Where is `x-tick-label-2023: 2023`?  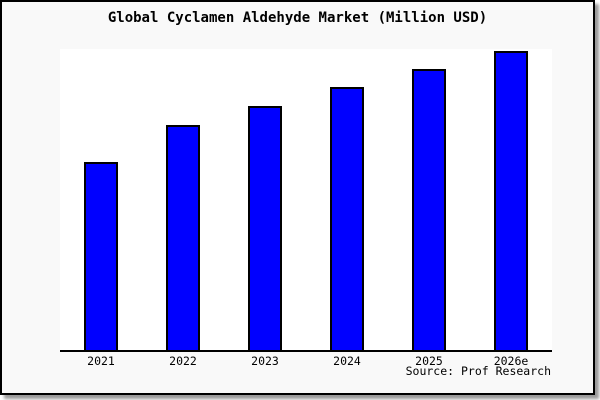 x-tick-label-2023: 2023 is located at coordinates (265, 361).